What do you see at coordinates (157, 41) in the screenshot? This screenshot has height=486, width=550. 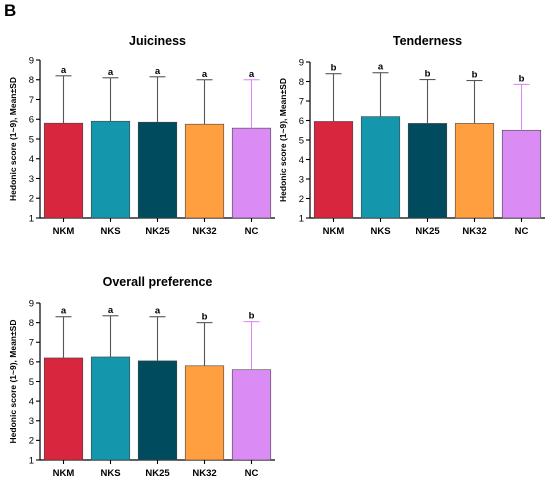 I see `chart-title: Juiciness` at bounding box center [157, 41].